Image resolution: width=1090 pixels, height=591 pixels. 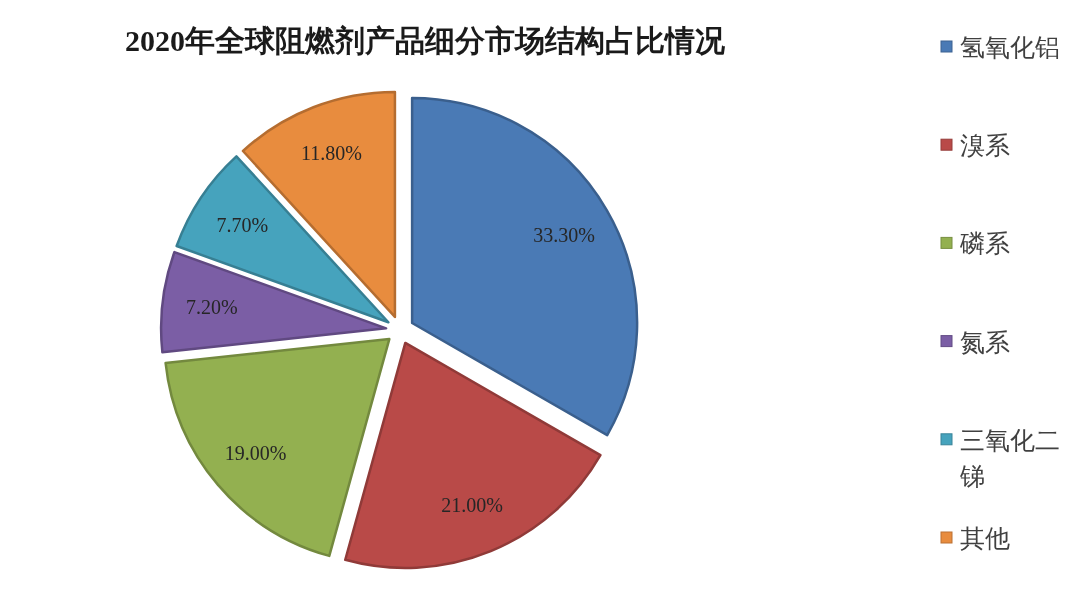 I want to click on legend-label: 其他, so click(x=985, y=538).